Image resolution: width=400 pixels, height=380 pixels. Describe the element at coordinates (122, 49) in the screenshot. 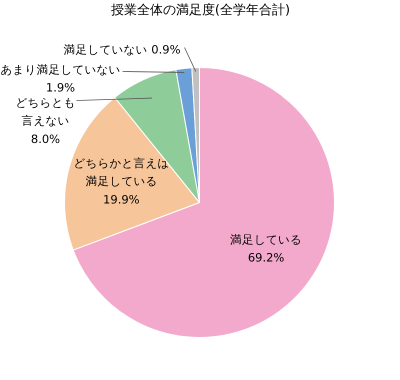

I see `slice-label: 満足していない 0.9%` at that location.